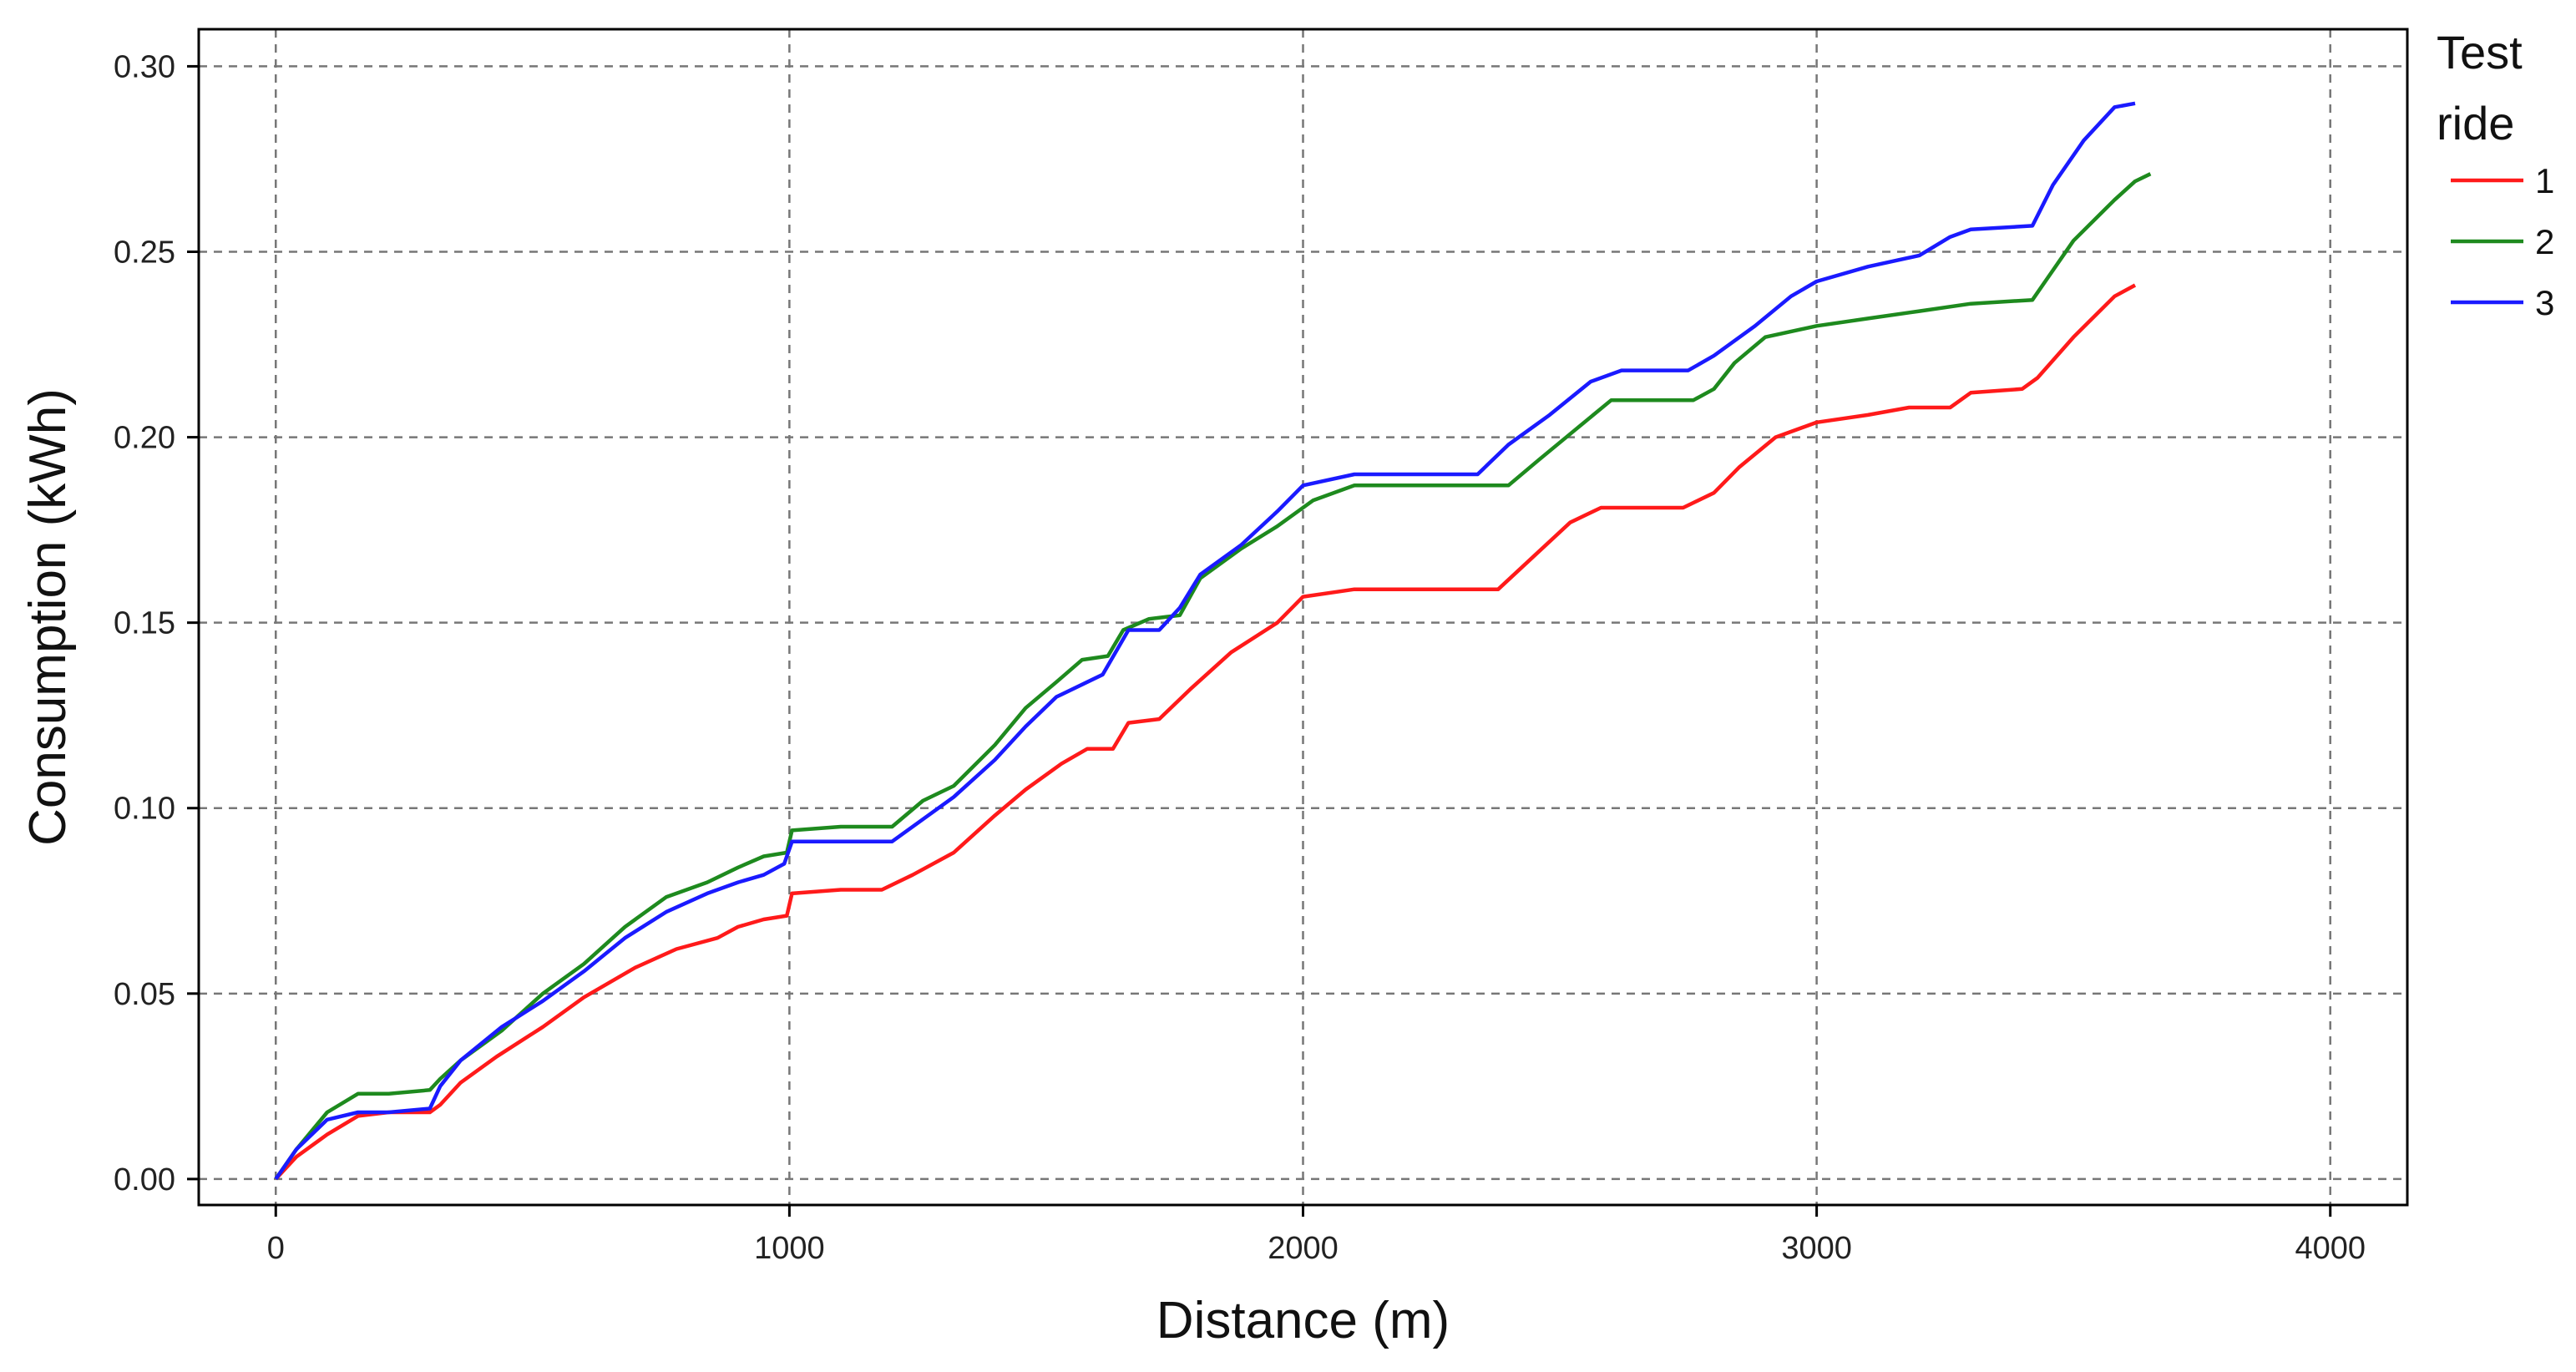 The height and width of the screenshot is (1372, 2576). I want to click on x-tick-label: 0, so click(276, 1248).